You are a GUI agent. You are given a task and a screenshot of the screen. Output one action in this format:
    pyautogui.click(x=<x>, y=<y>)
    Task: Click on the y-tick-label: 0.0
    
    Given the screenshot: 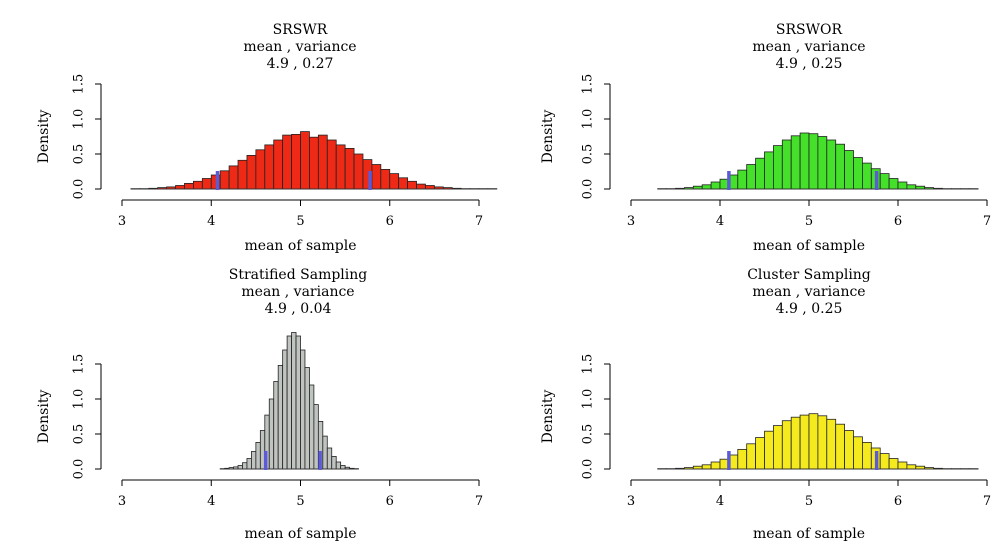 What is the action you would take?
    pyautogui.click(x=79, y=469)
    